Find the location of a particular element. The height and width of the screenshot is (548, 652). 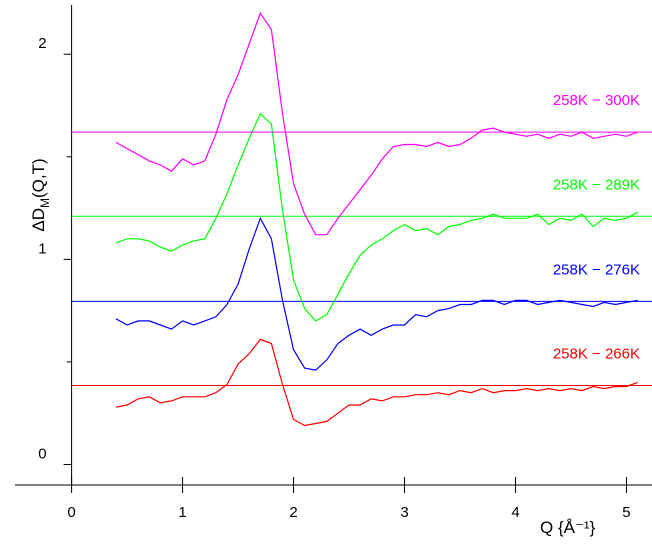

y-tick-label: 1 is located at coordinates (42, 248).